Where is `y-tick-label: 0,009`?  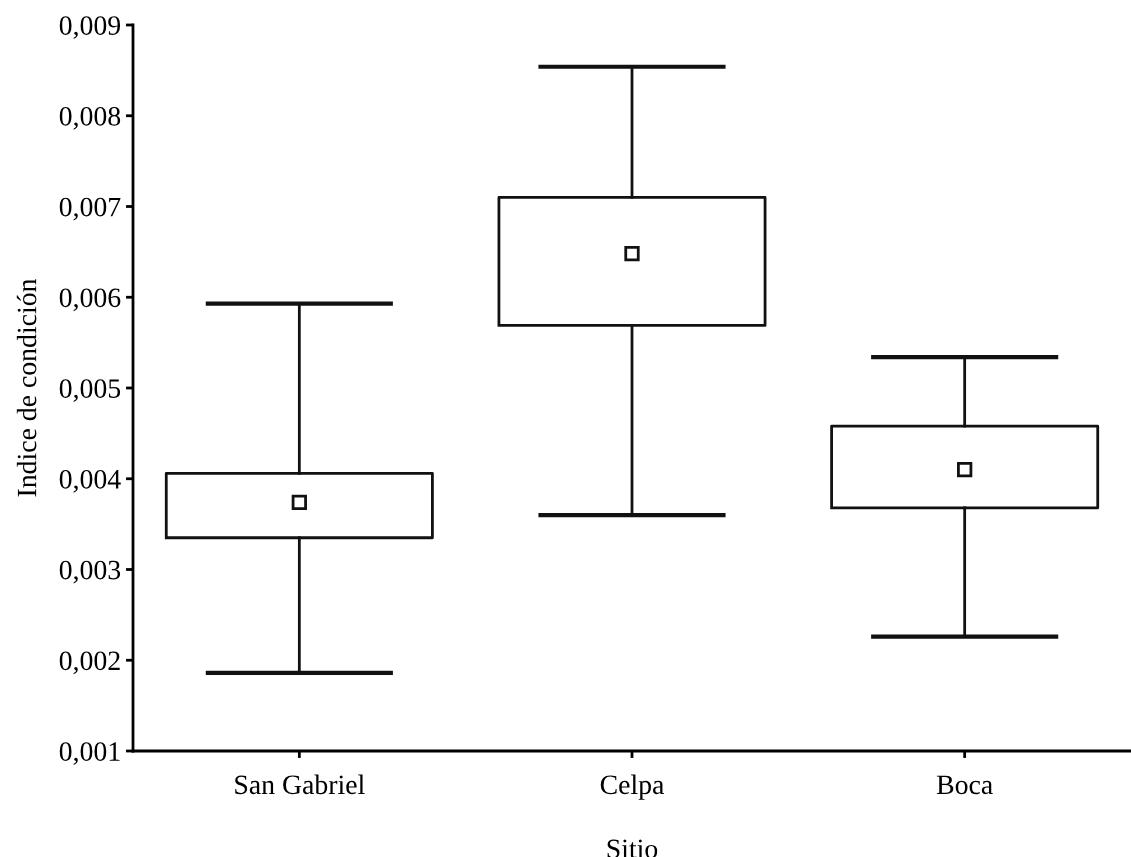 y-tick-label: 0,009 is located at coordinates (90, 27).